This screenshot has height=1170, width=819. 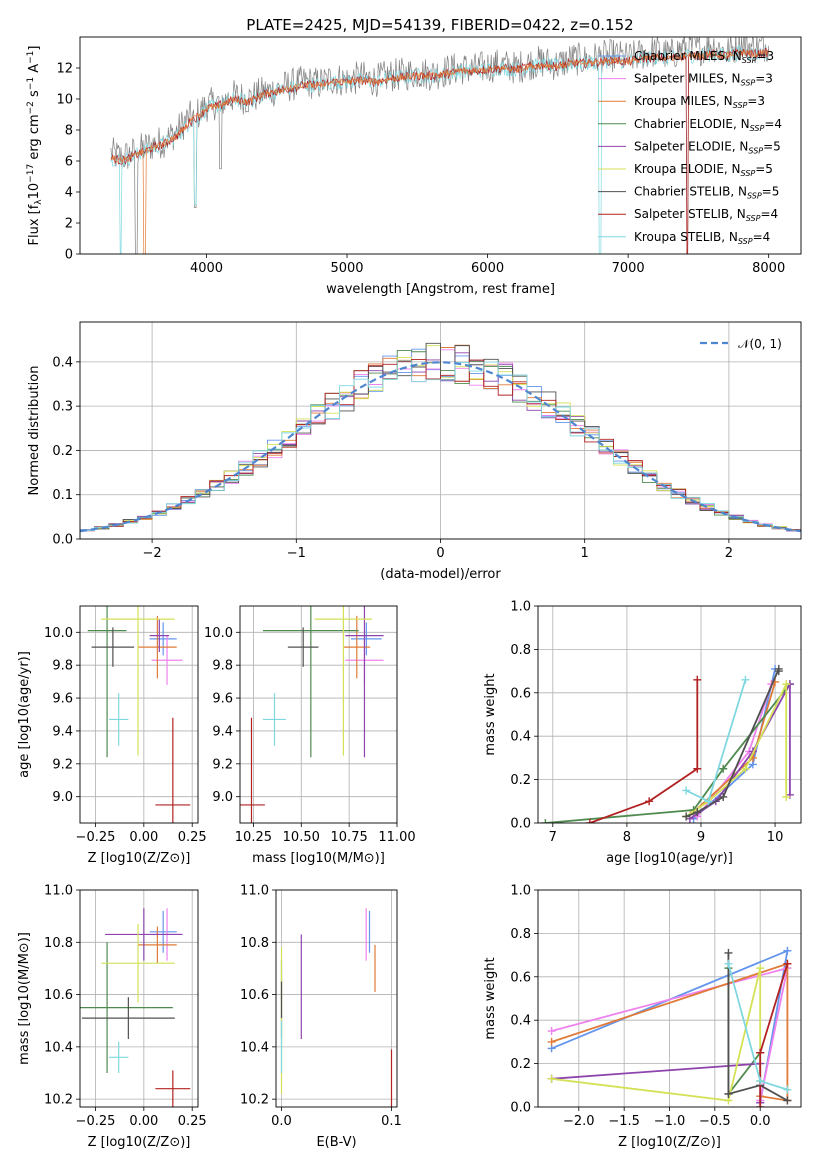 I want to click on x-tick-label: 7000, so click(x=628, y=268).